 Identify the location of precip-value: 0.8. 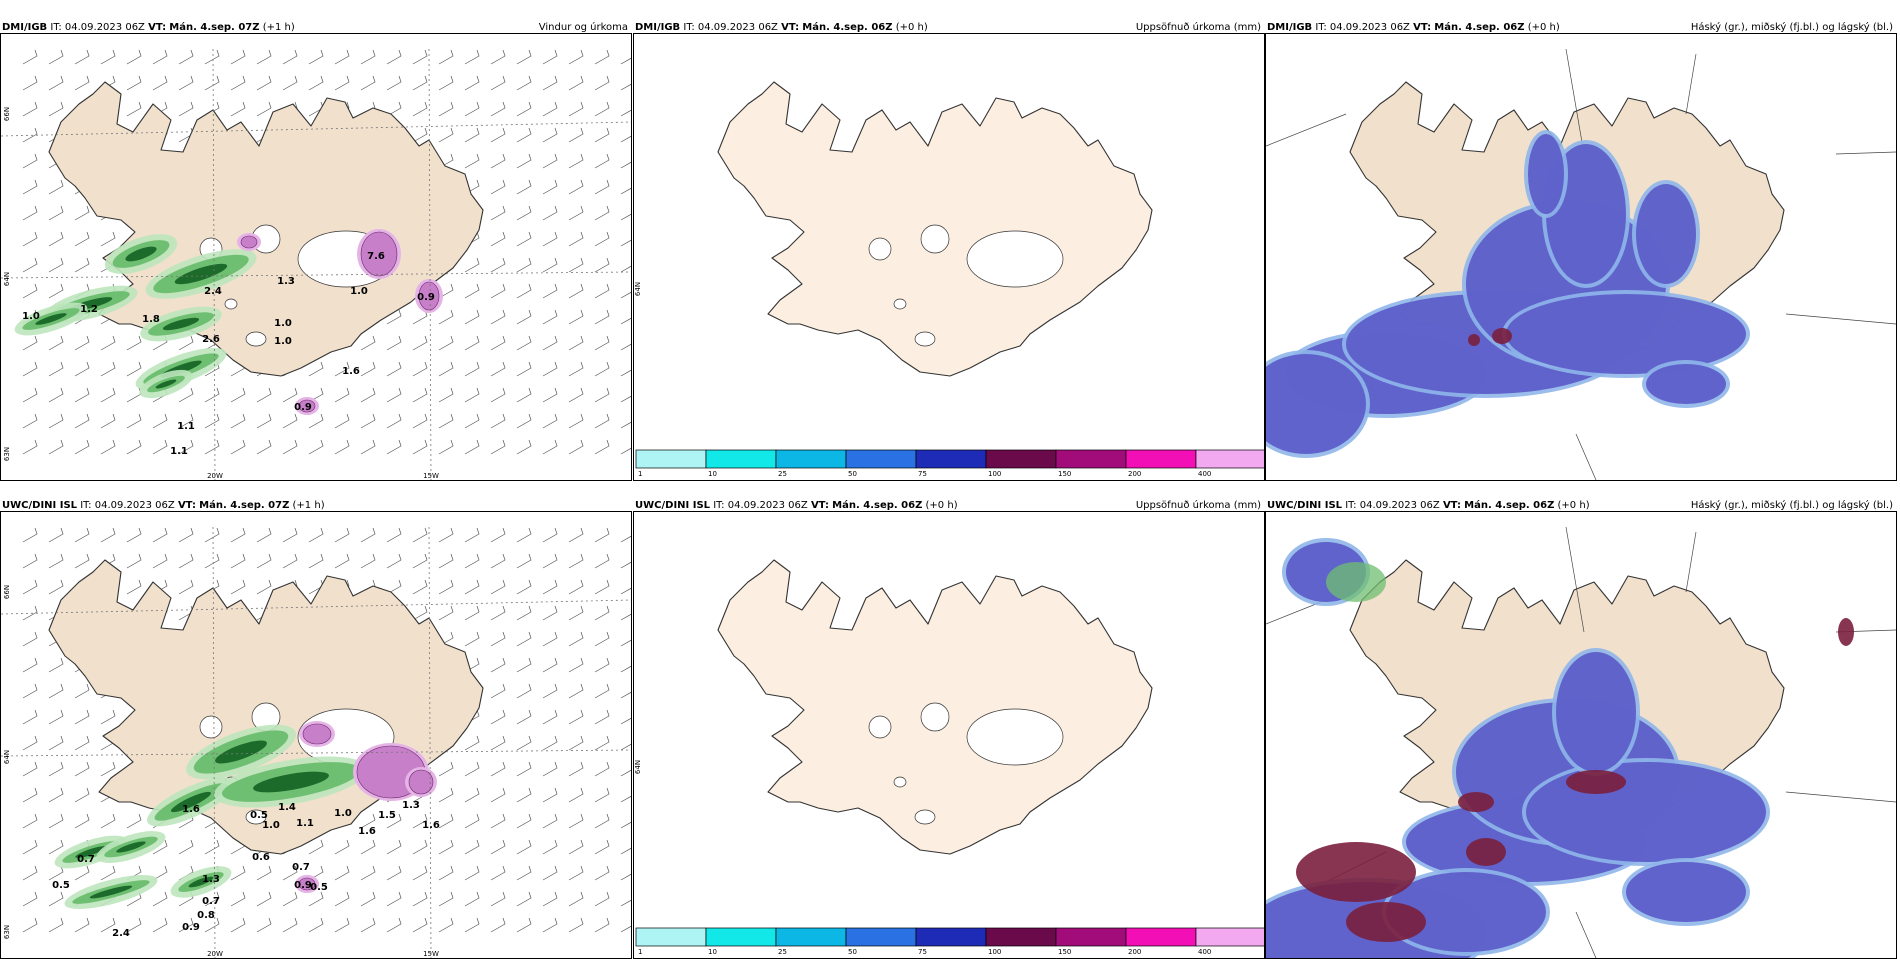
(206, 915).